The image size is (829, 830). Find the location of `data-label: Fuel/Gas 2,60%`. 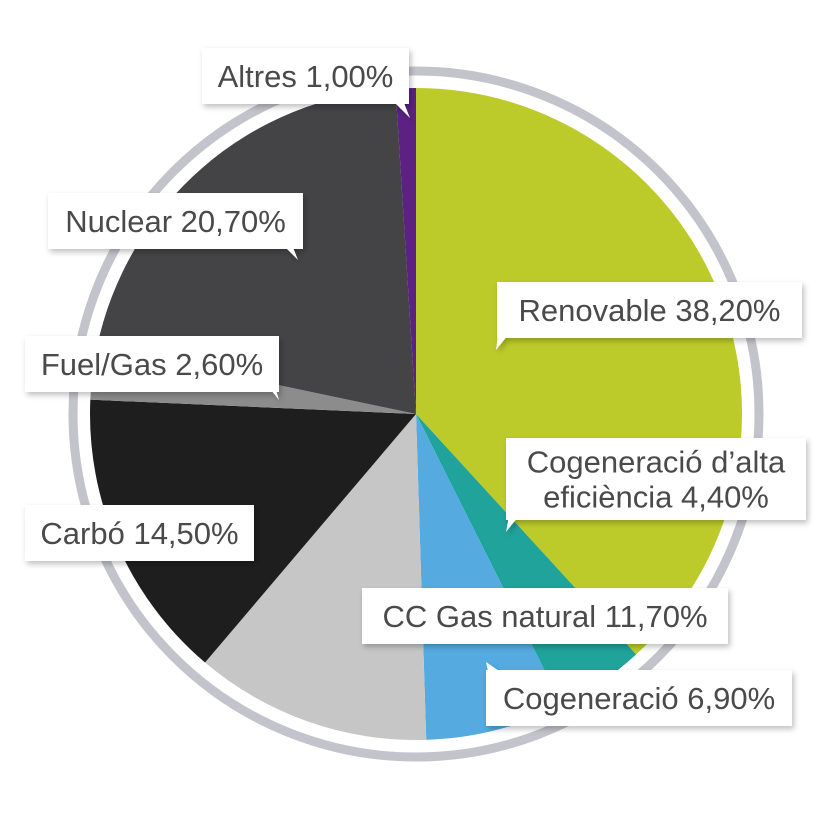

data-label: Fuel/Gas 2,60% is located at coordinates (152, 364).